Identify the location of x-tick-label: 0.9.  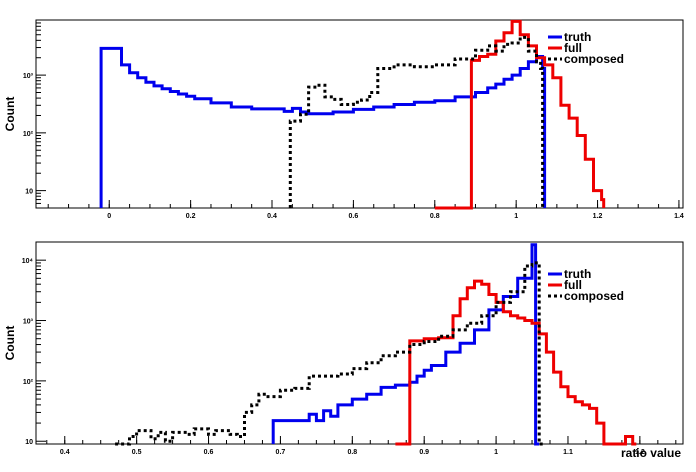
(424, 452).